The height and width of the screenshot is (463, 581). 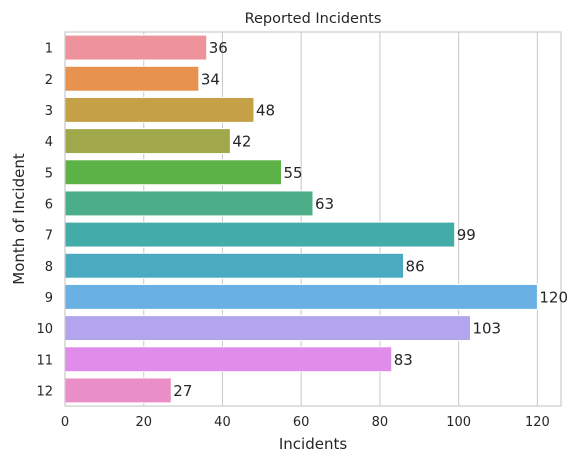 What do you see at coordinates (49, 49) in the screenshot?
I see `y-tick-label: 1` at bounding box center [49, 49].